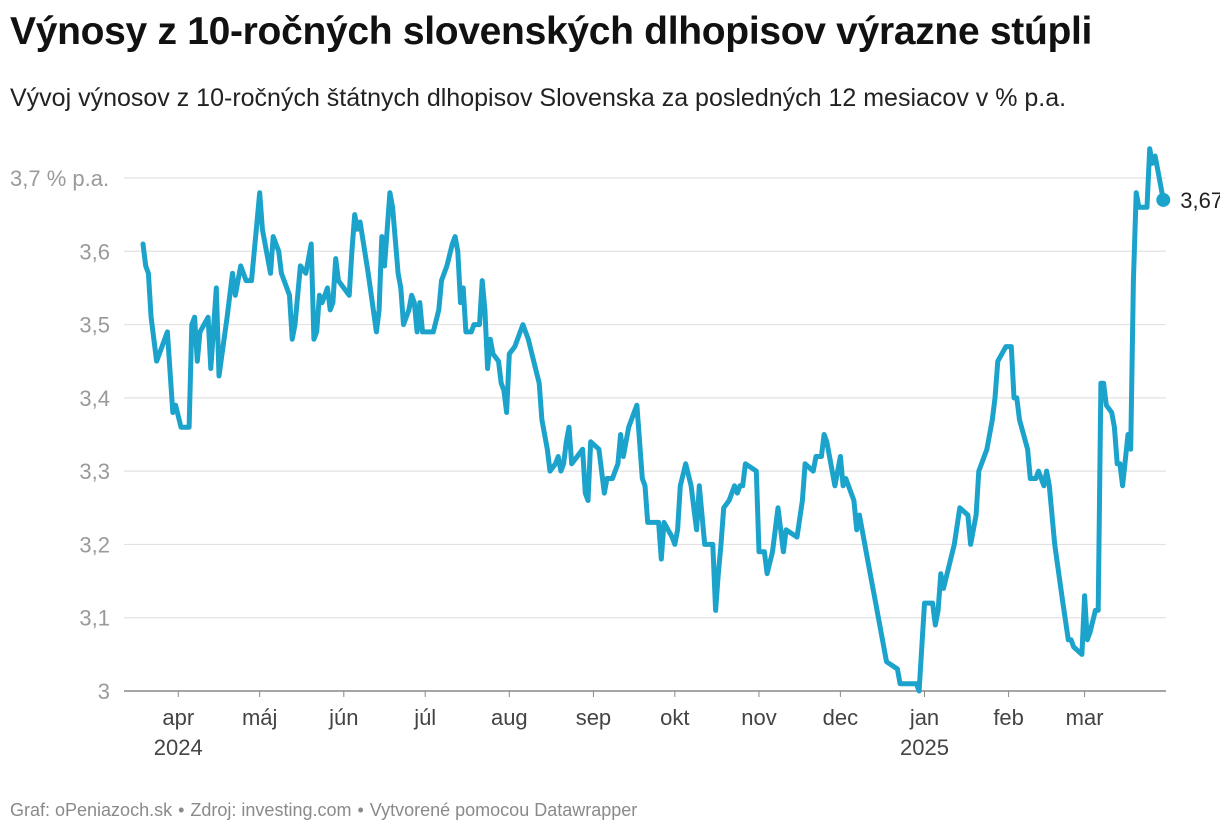 This screenshot has height=838, width=1220. Describe the element at coordinates (924, 747) in the screenshot. I see `x-tick-year-label: 2025` at that location.